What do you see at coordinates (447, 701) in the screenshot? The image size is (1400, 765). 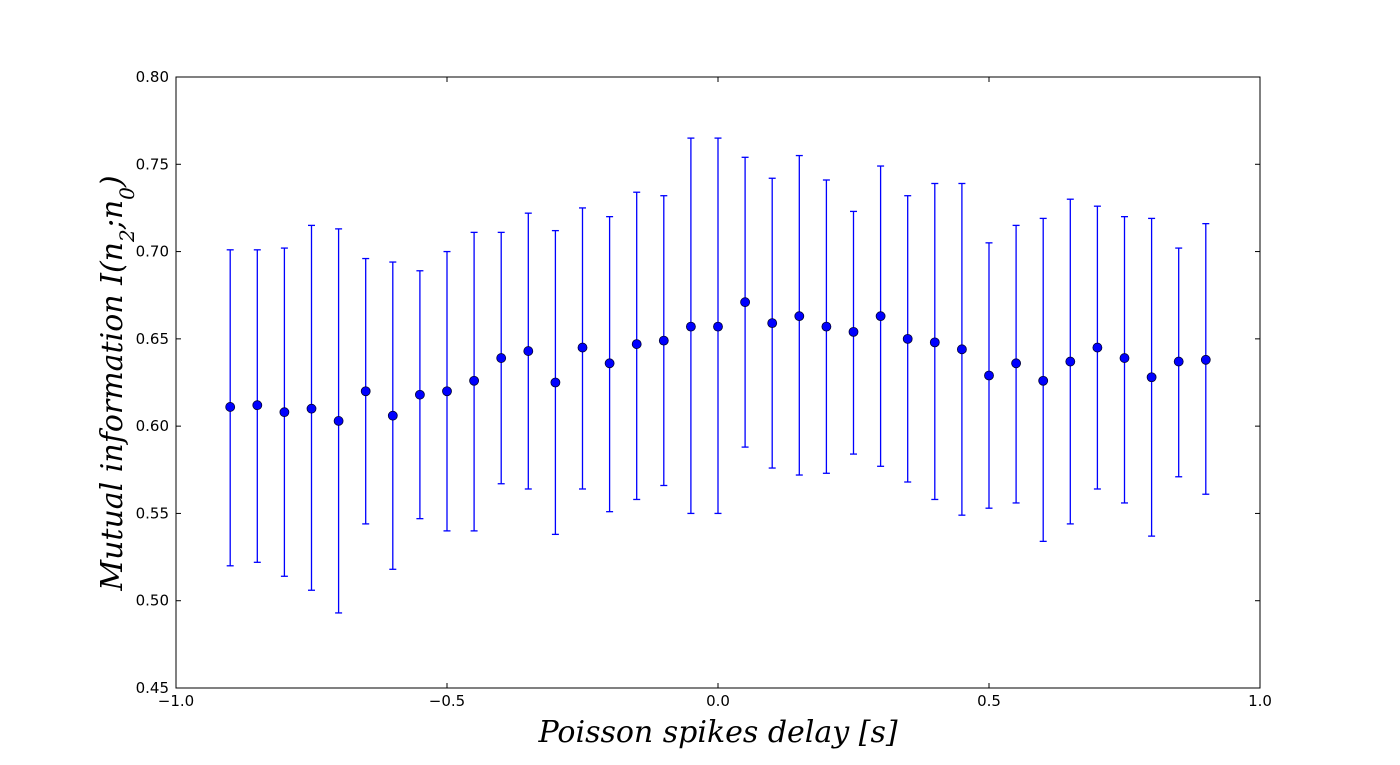 I see `x-tick-label: −0.5` at bounding box center [447, 701].